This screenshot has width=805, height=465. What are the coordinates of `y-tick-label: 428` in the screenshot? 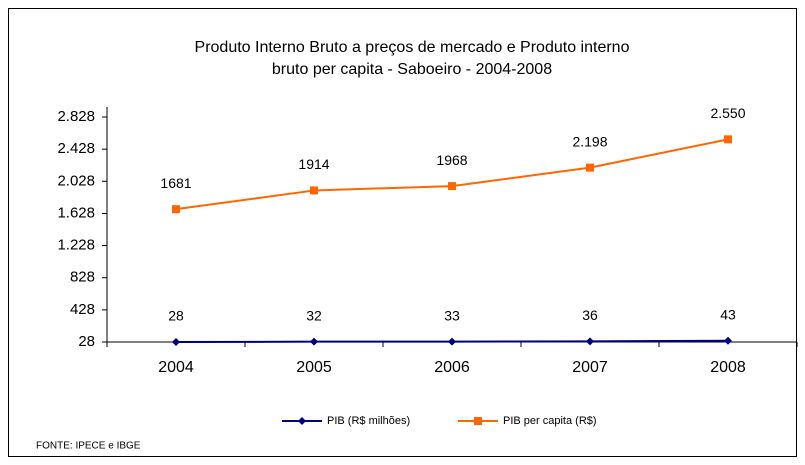 It's located at (82, 309).